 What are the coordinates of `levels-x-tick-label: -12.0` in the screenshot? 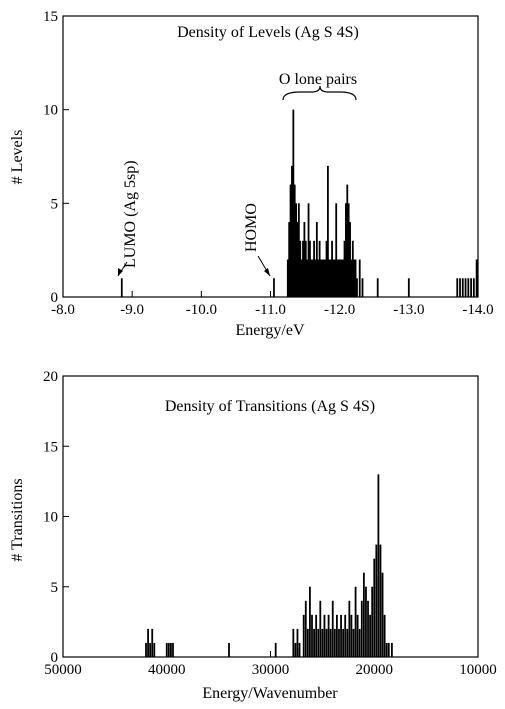 It's located at (339, 310).